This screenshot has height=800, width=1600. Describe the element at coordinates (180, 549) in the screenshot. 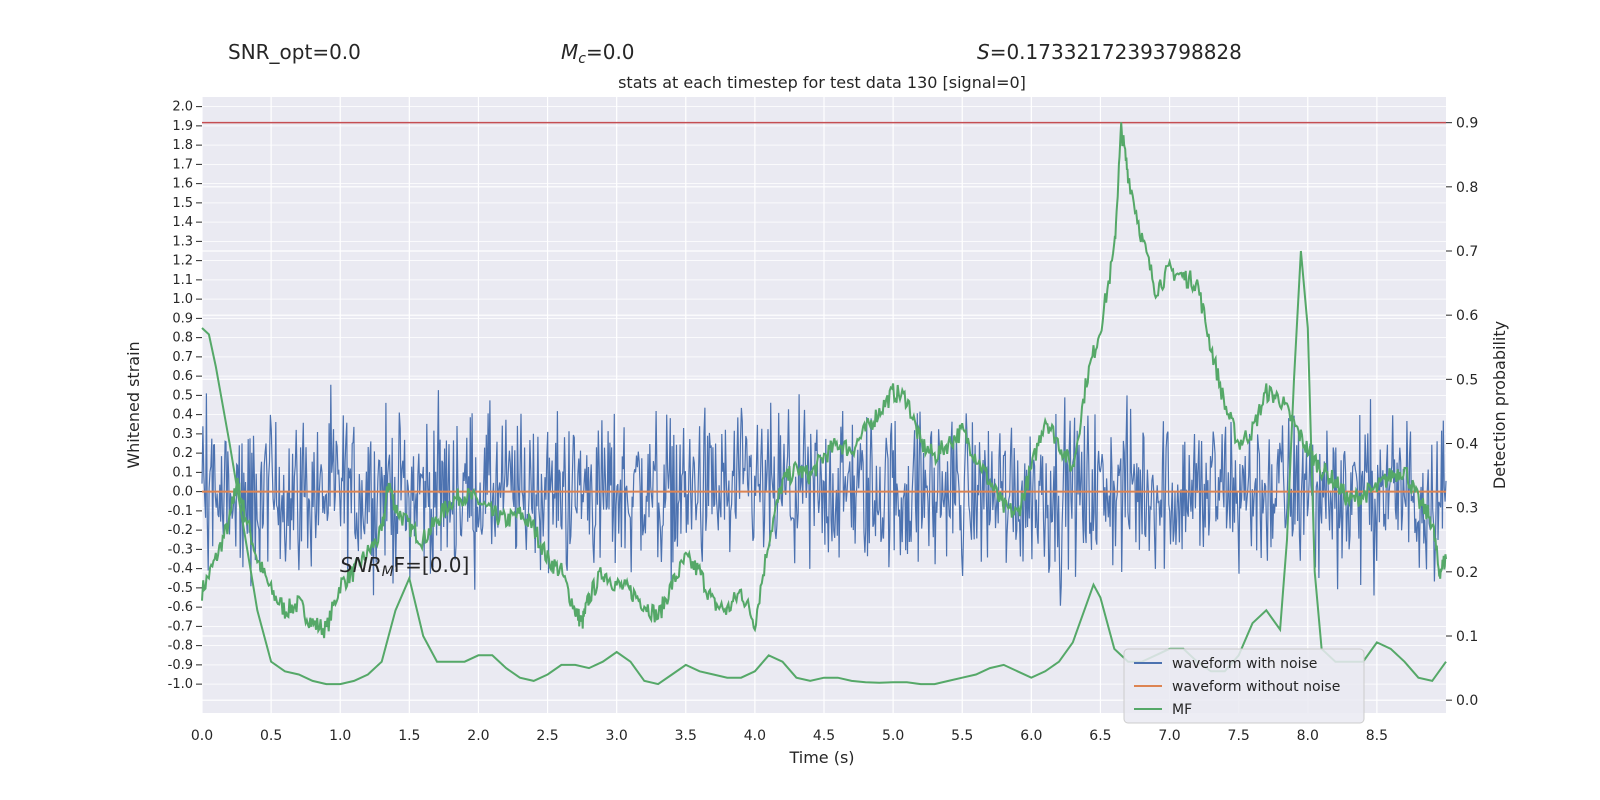

I see `left-tick-label: -0.3` at that location.